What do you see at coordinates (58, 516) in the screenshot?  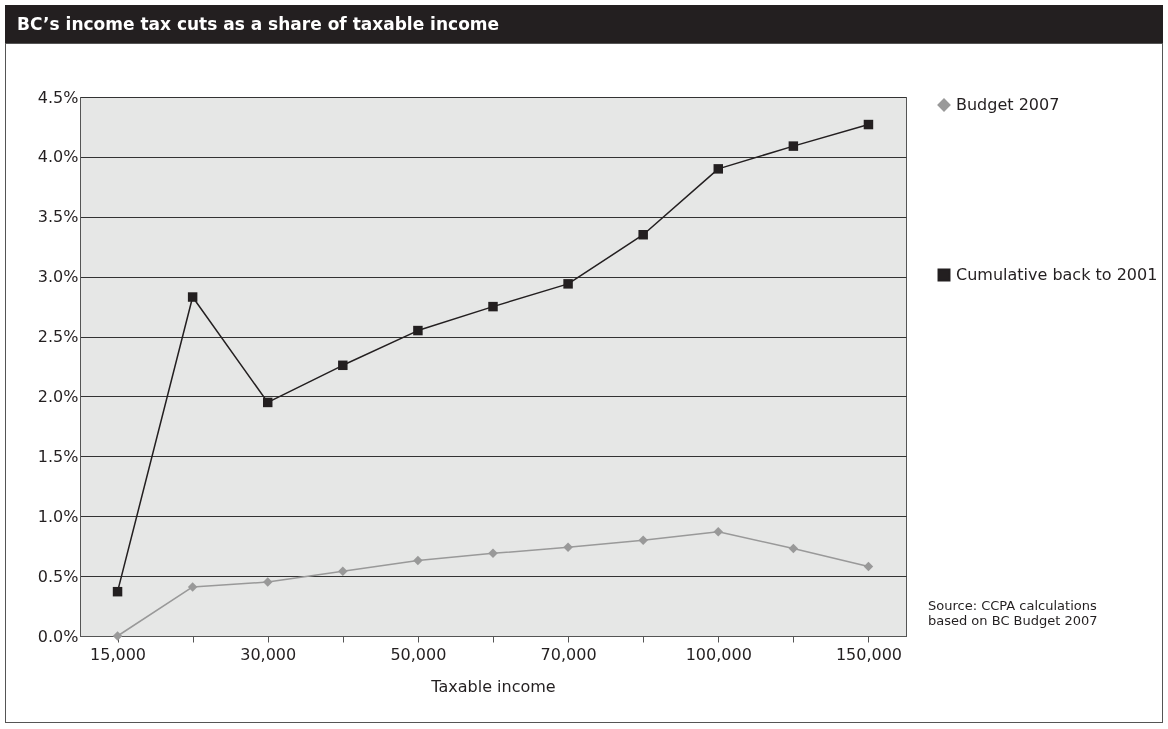 I see `y-tick-label: 1.0%` at bounding box center [58, 516].